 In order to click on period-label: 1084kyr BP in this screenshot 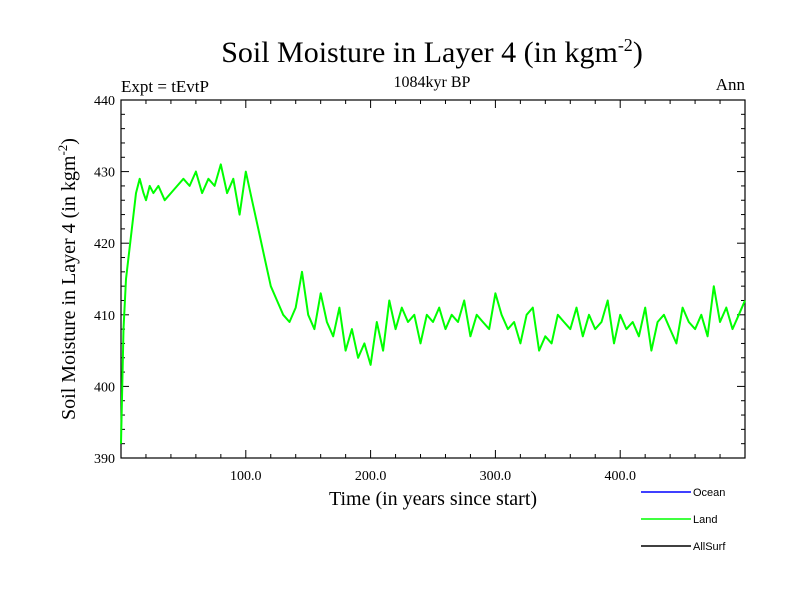, I will do `click(432, 82)`.